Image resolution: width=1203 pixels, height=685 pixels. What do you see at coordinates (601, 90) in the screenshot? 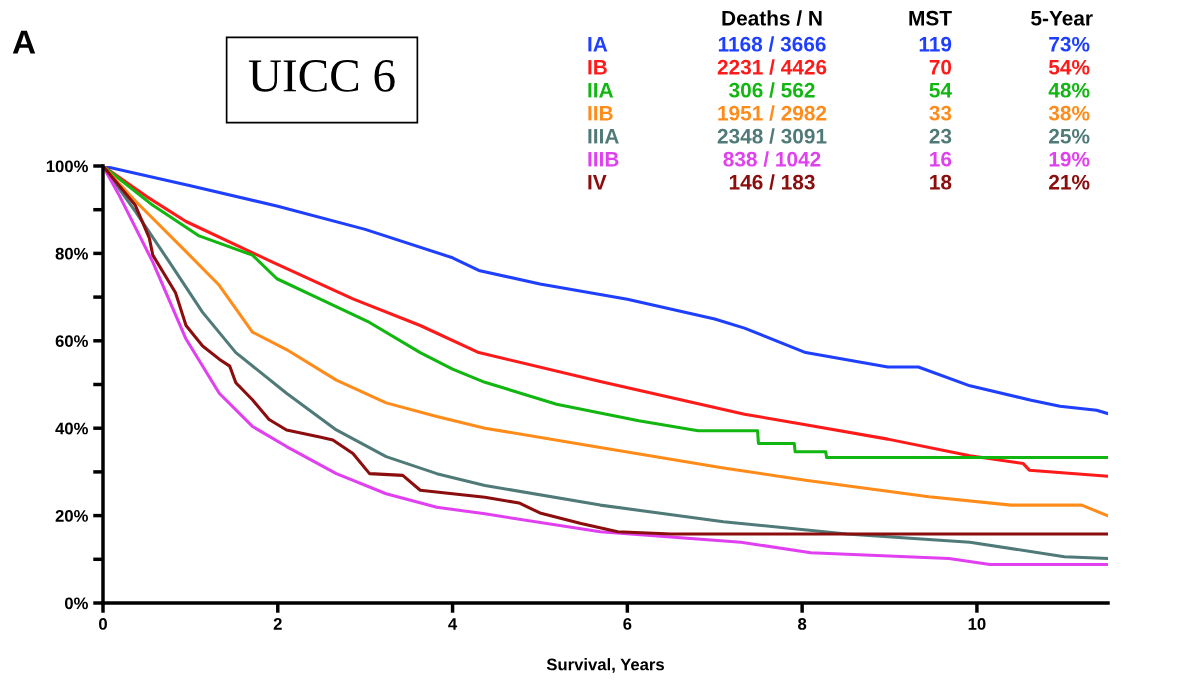
I see `text: IIA` at bounding box center [601, 90].